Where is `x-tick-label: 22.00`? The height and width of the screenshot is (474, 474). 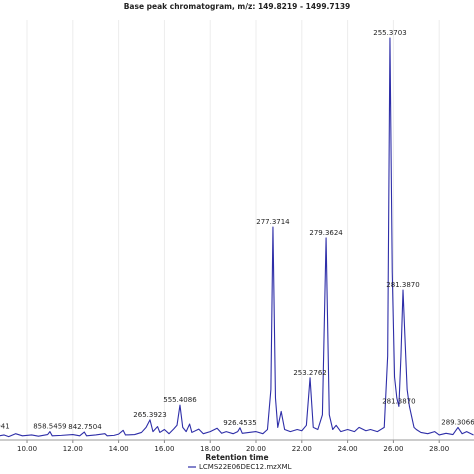
x-tick-label: 22.00 is located at coordinates (302, 449).